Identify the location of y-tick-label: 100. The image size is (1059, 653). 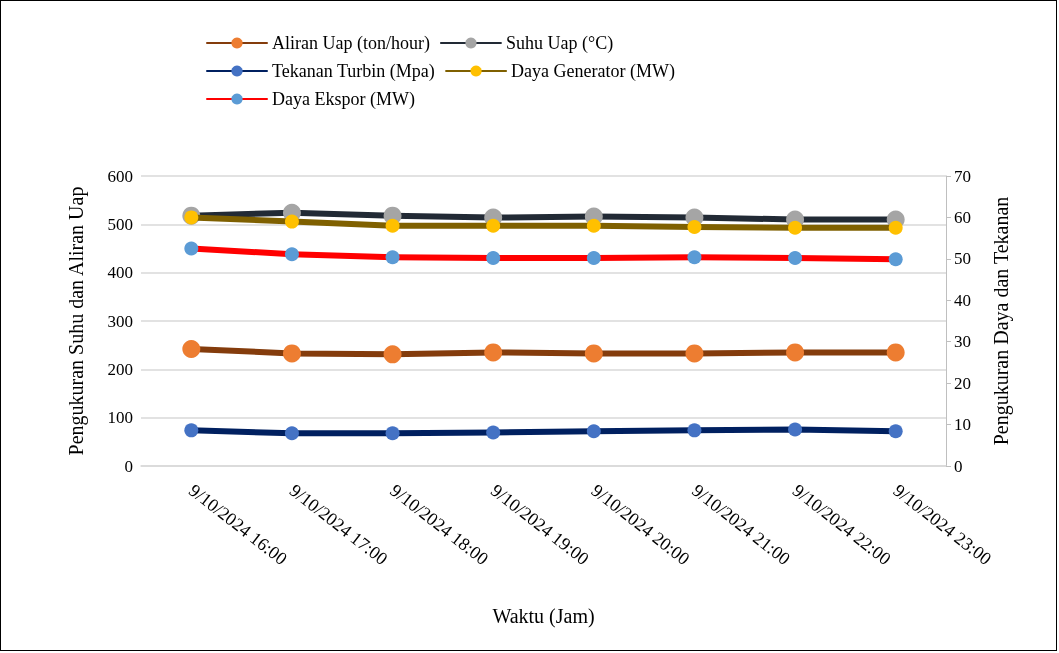
(120, 418).